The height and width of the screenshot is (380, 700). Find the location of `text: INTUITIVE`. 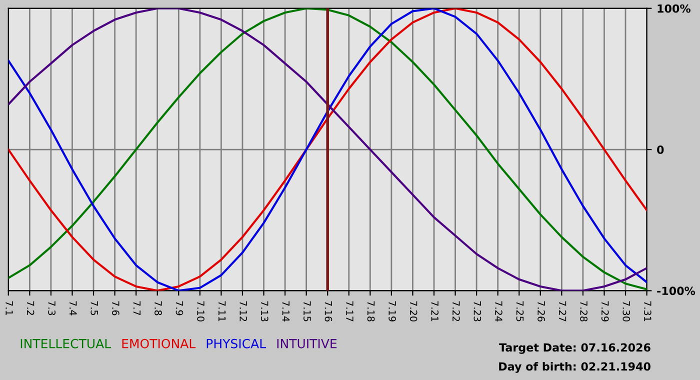

text: INTUITIVE is located at coordinates (307, 343).